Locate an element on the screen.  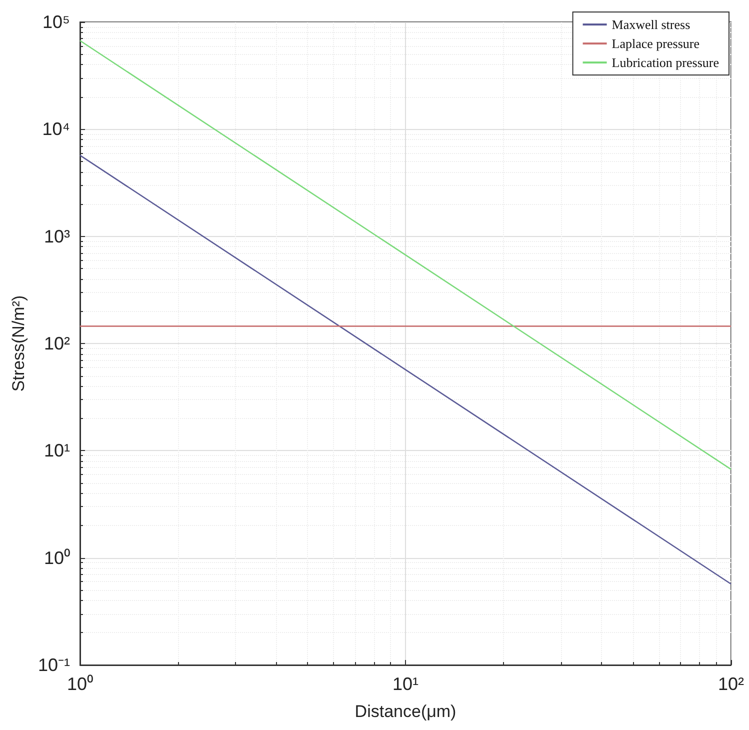
y-tick-label: 10² is located at coordinates (57, 344).